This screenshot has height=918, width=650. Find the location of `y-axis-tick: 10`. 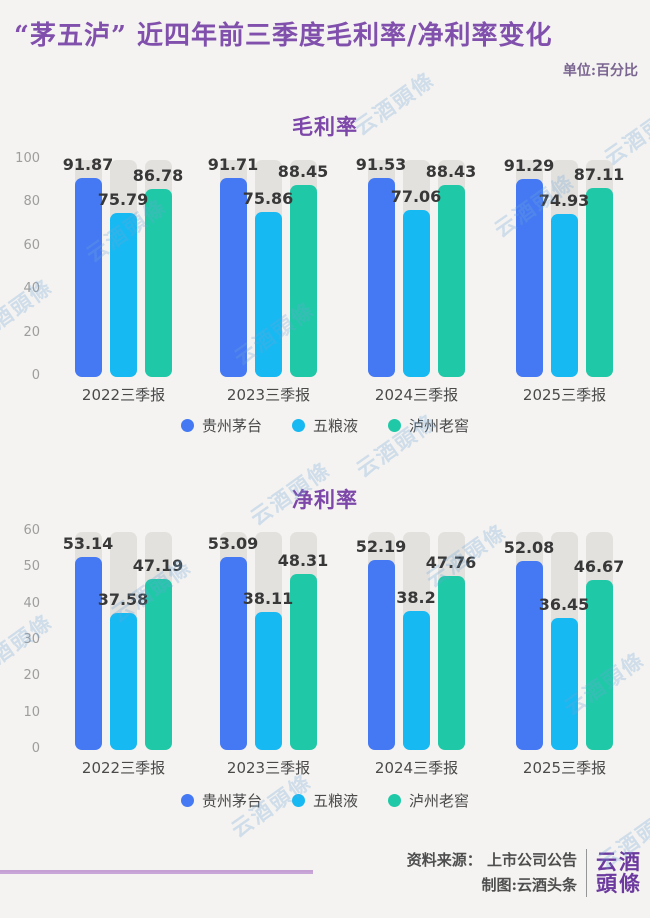

y-axis-tick: 10 is located at coordinates (31, 712).